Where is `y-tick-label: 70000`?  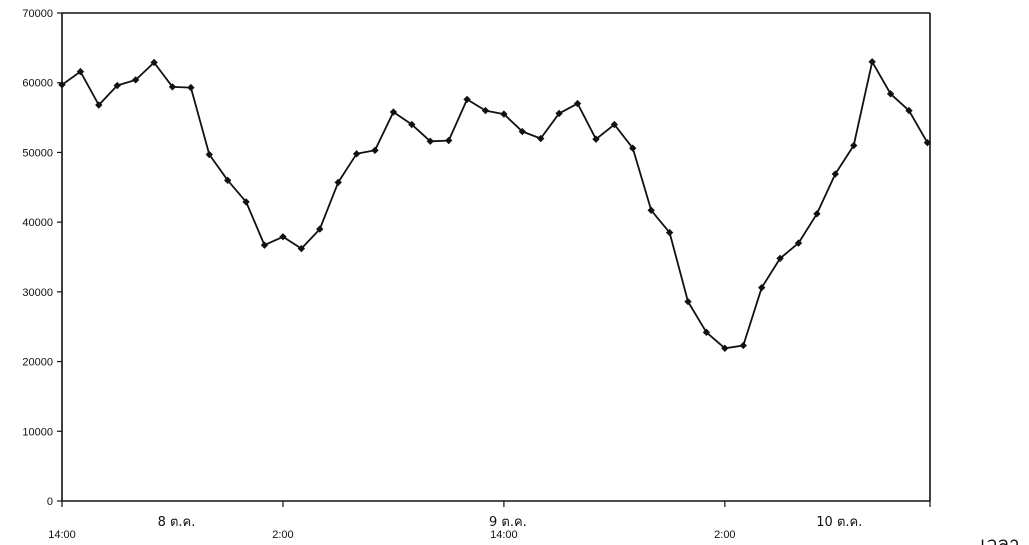
y-tick-label: 70000 is located at coordinates (37, 14).